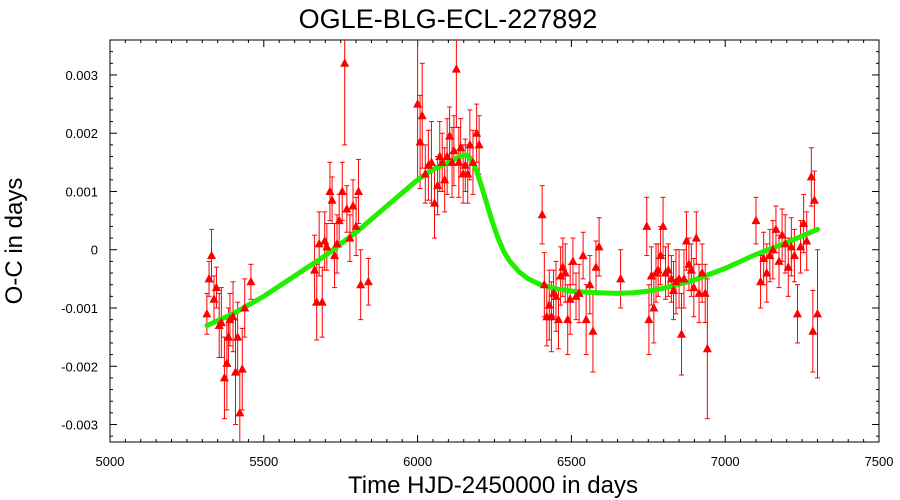 This screenshot has height=500, width=900. I want to click on y-tick-label: -0.002, so click(79, 366).